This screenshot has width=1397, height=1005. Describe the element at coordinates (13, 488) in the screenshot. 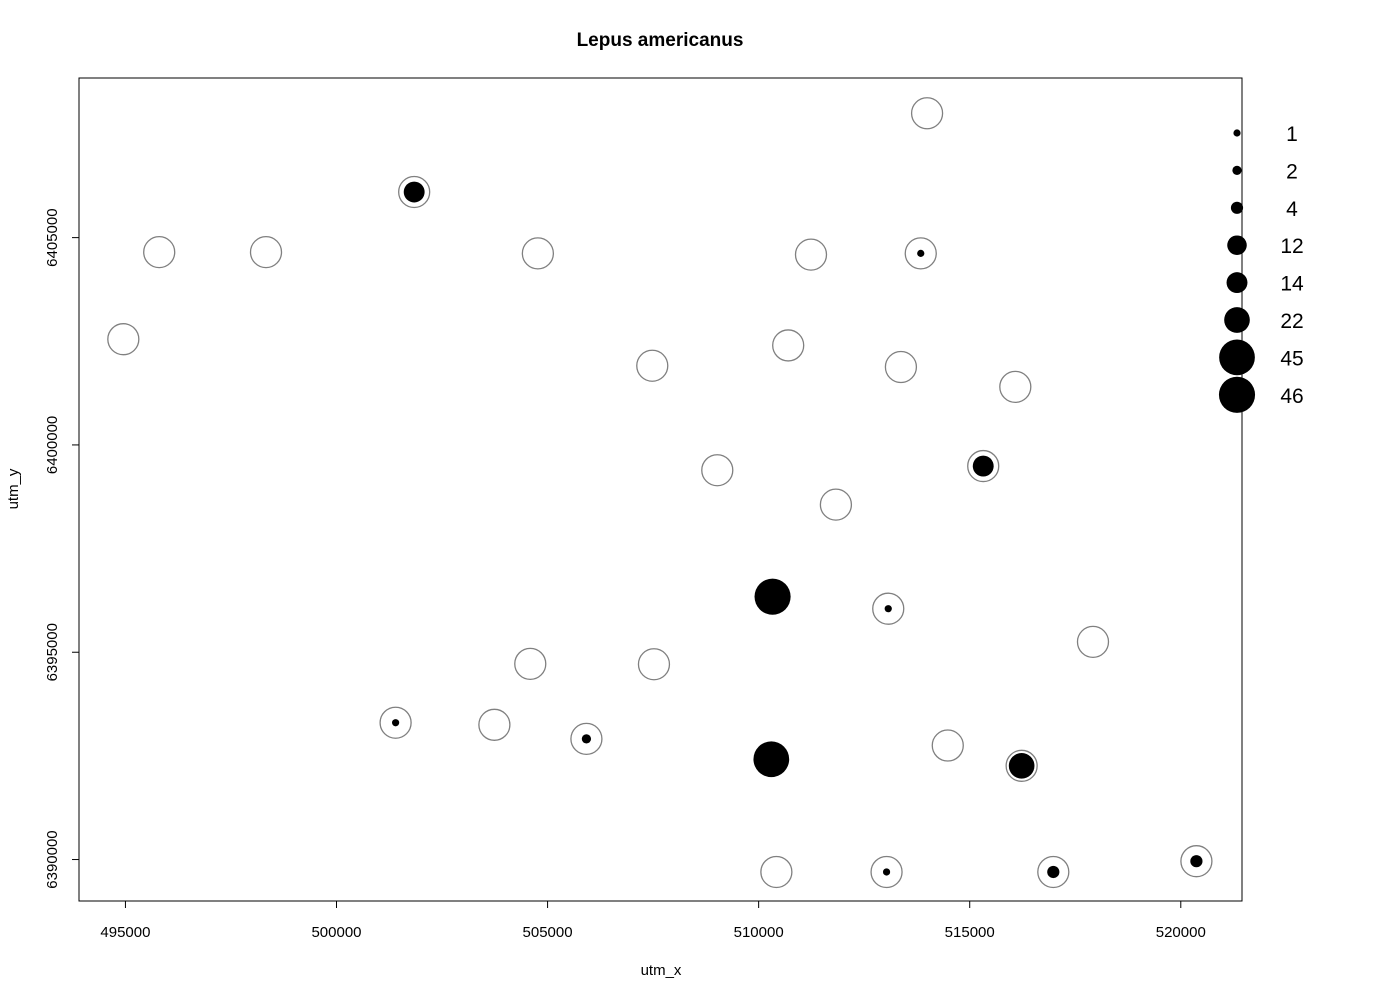

I see `y-axis-label: utm_y` at that location.